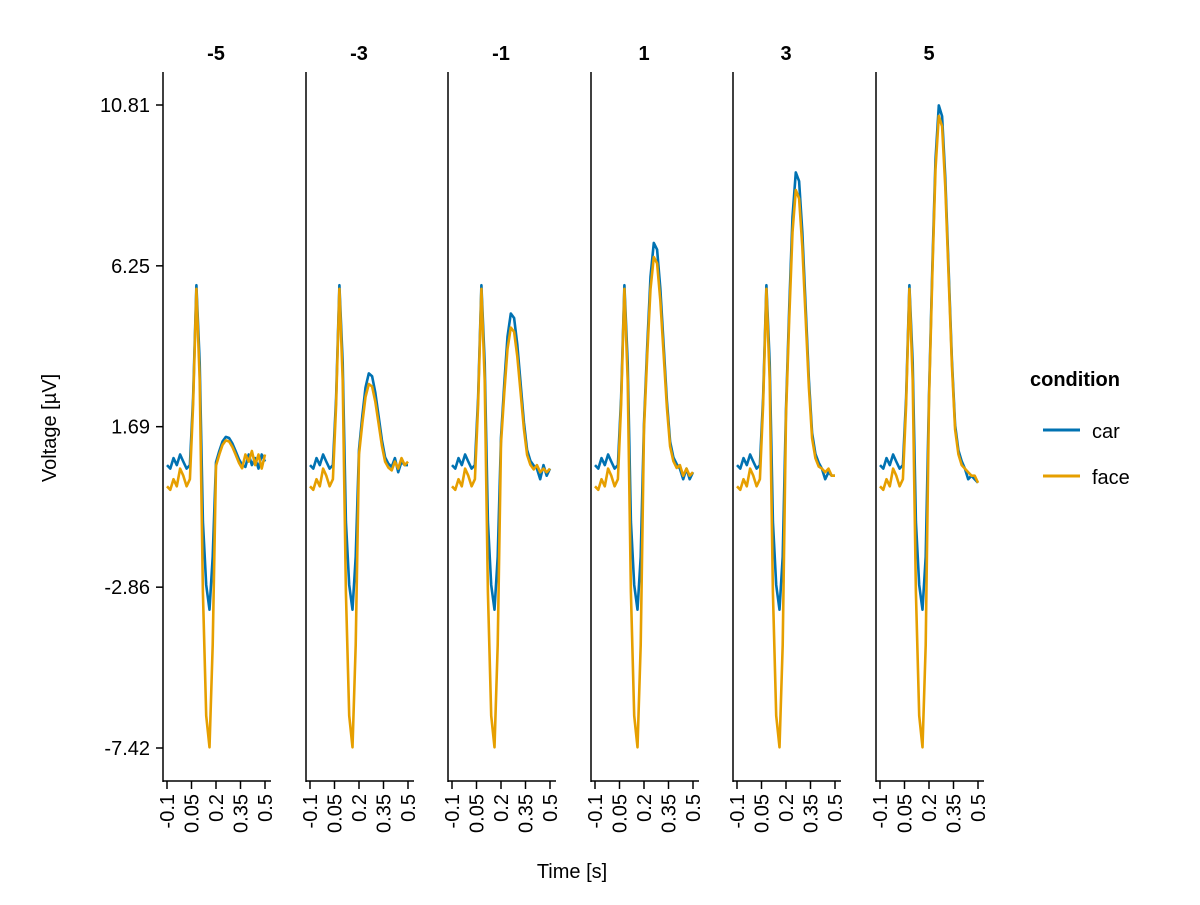 The height and width of the screenshot is (905, 1200). What do you see at coordinates (359, 54) in the screenshot?
I see `panel-title: -3` at bounding box center [359, 54].